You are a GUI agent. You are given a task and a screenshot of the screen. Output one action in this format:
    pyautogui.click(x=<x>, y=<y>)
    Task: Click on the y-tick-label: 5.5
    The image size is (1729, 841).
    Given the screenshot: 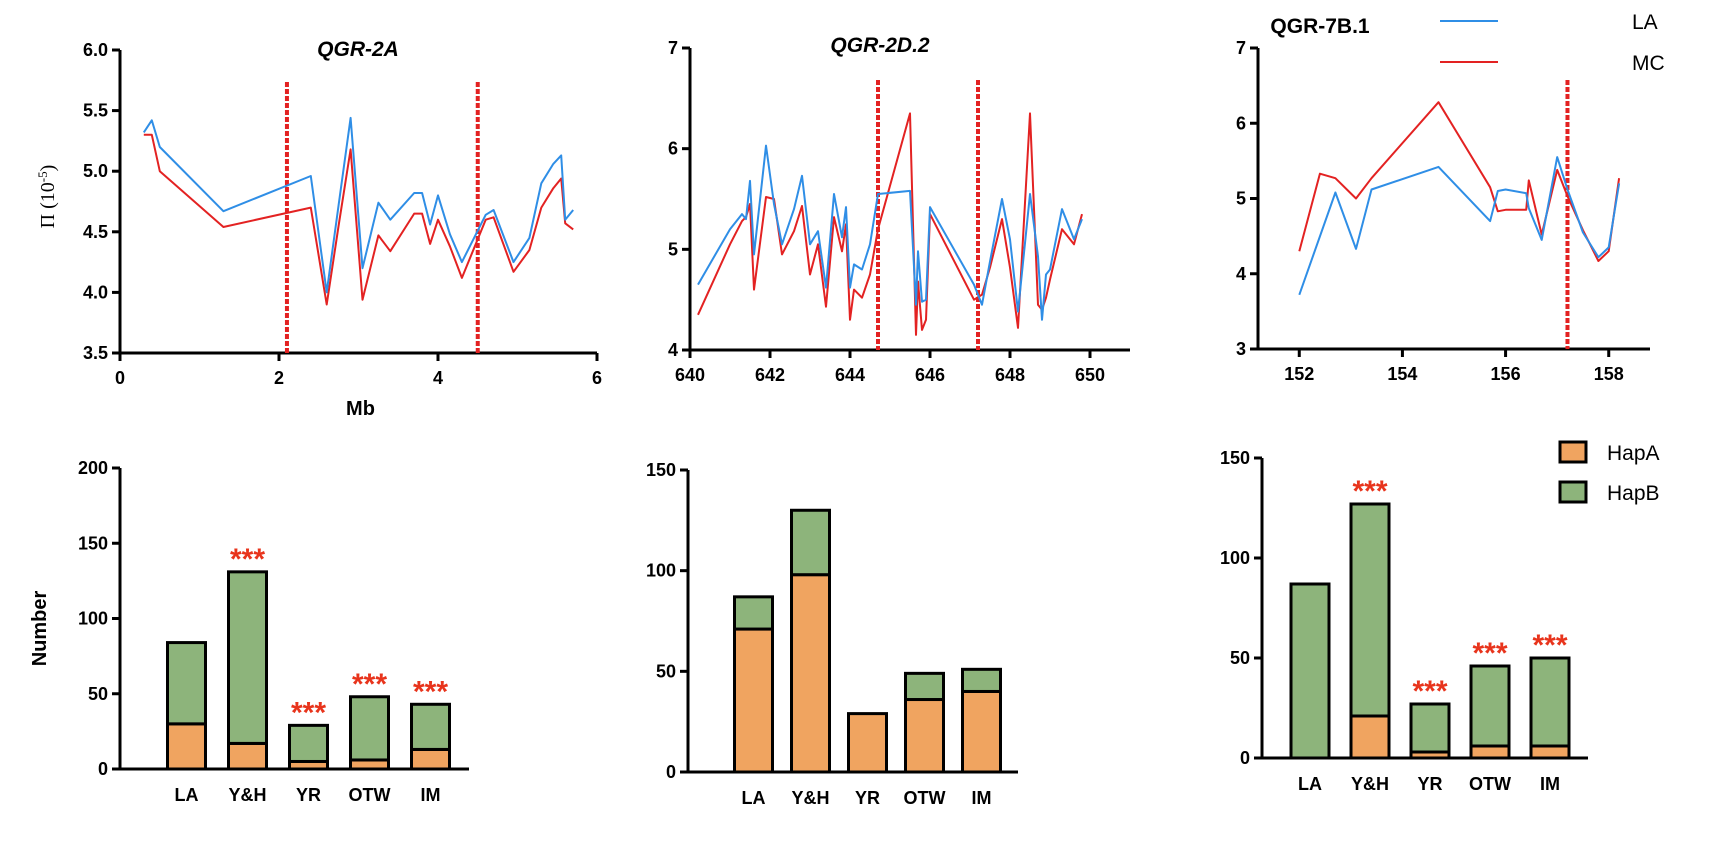 What is the action you would take?
    pyautogui.click(x=95, y=111)
    